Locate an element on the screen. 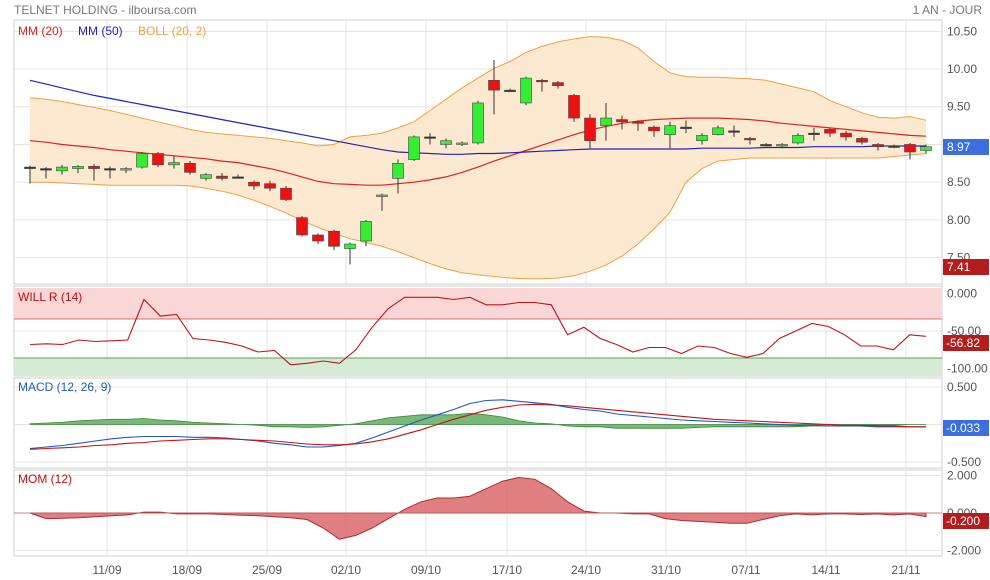 This screenshot has height=580, width=990. y-tick-label: -0.500 is located at coordinates (964, 462).